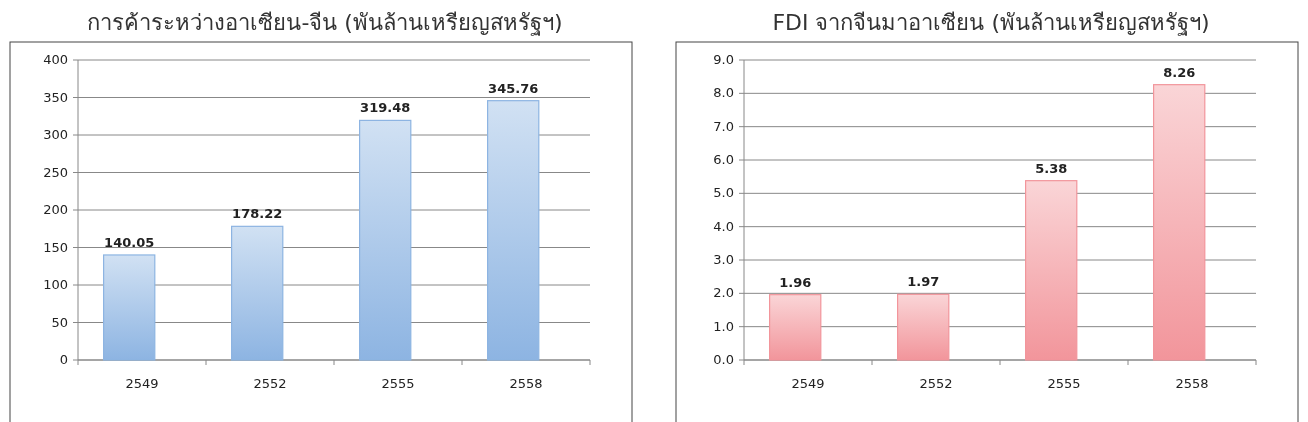  I want to click on y-tick-label: 4.0, so click(723, 226).